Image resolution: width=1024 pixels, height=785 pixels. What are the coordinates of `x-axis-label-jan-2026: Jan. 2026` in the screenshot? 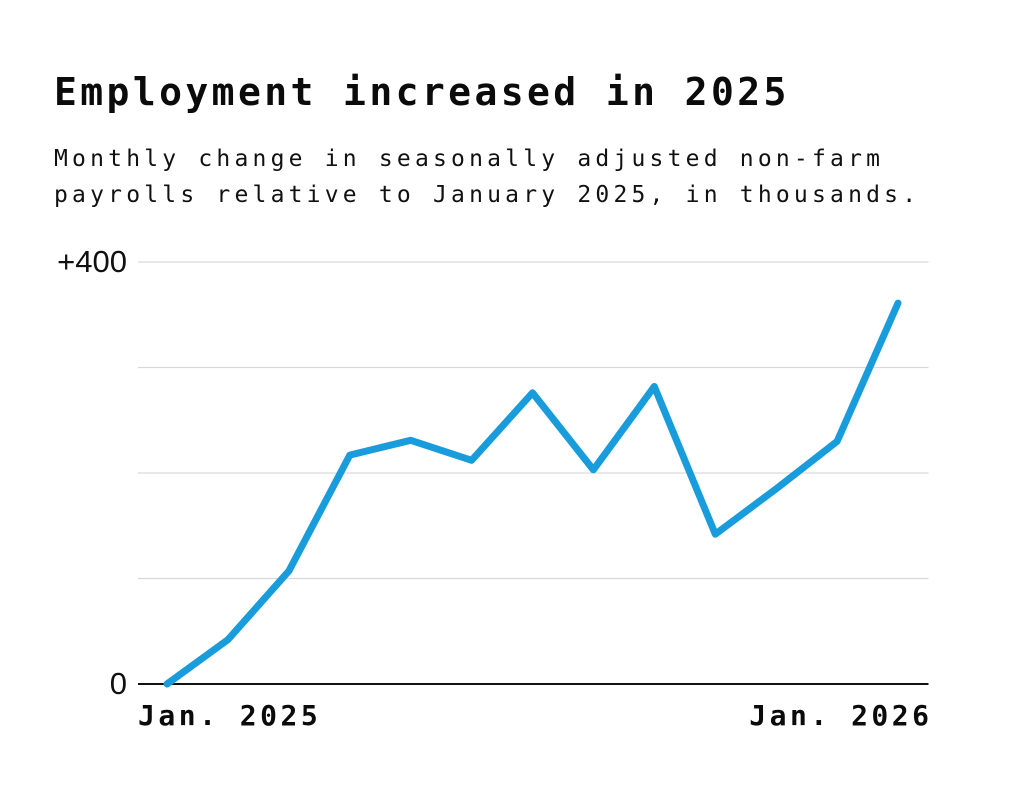 It's located at (841, 715).